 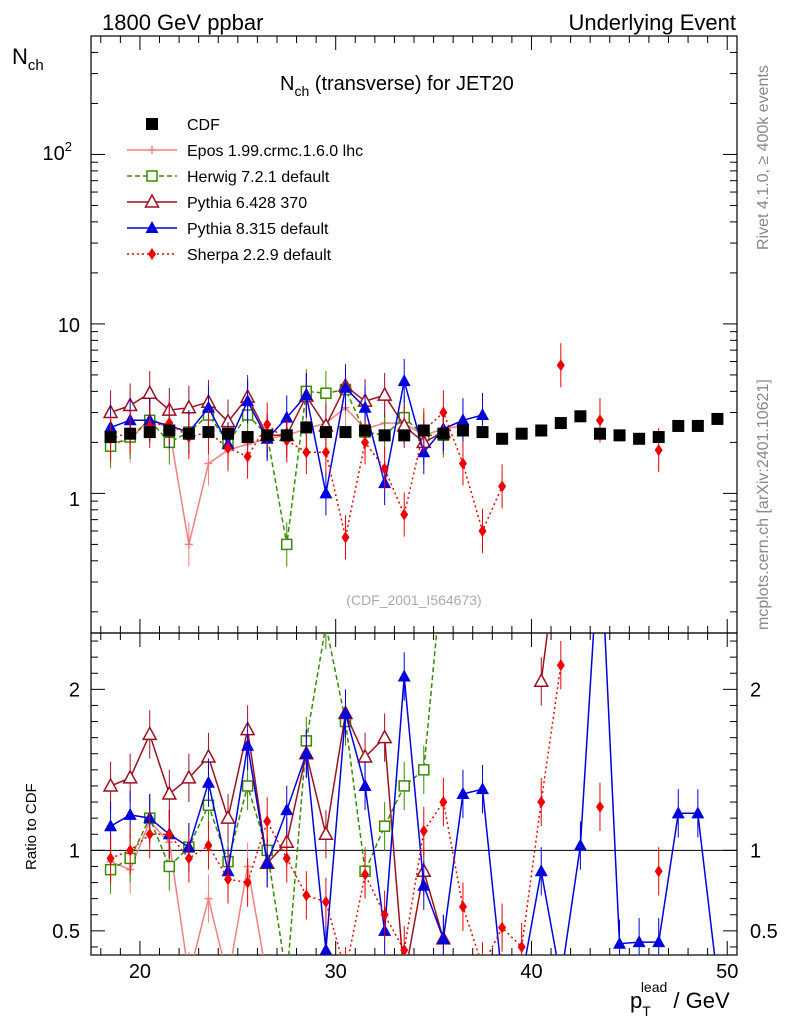 I want to click on legend-label: Pythia 6.428 370, so click(x=247, y=203).